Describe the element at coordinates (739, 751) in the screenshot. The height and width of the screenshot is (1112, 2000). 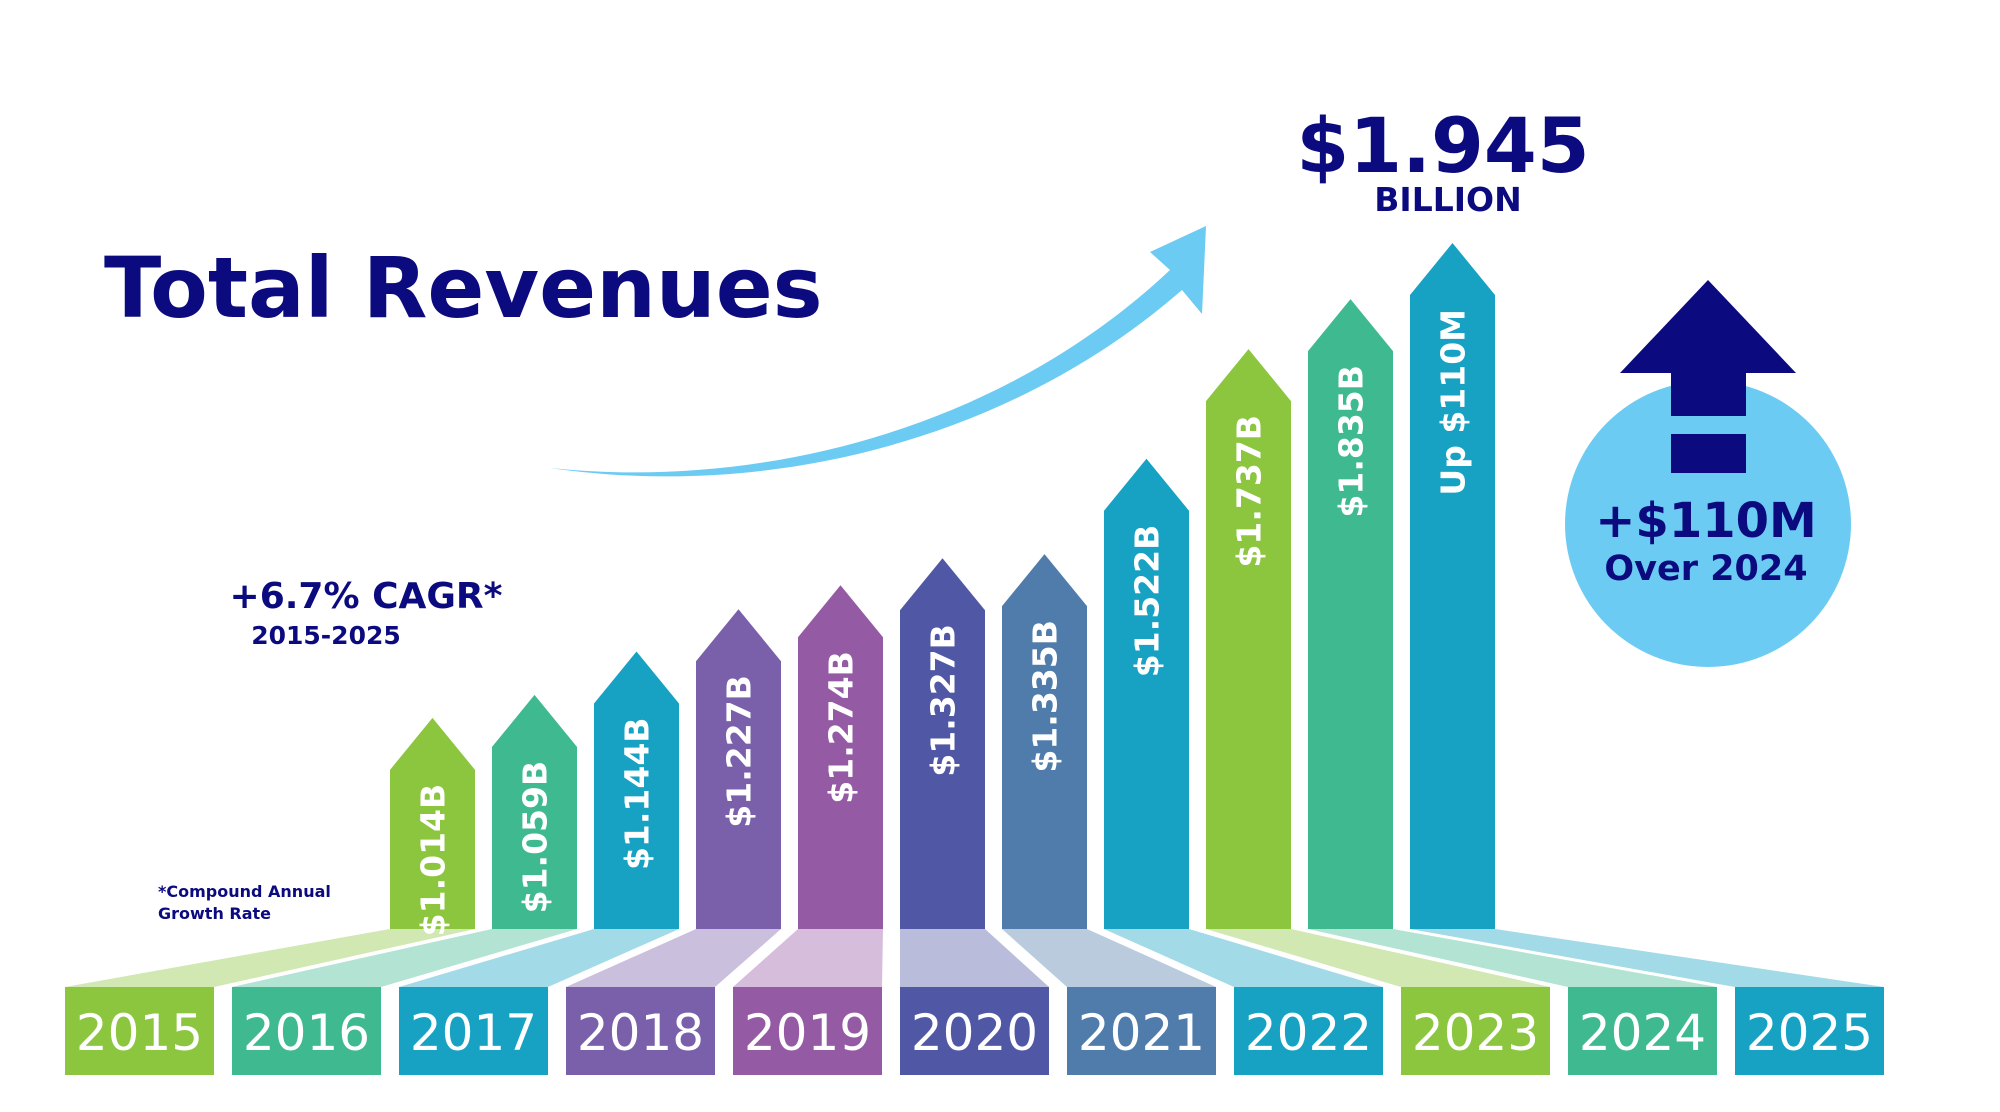
I see `value-label: $1.227B` at that location.